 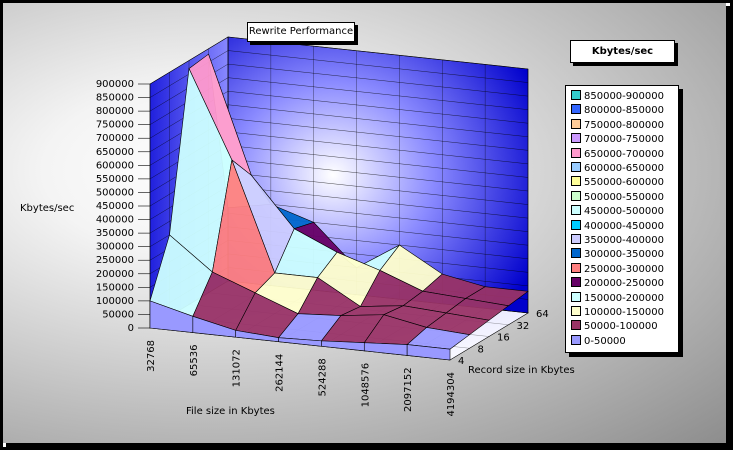 What do you see at coordinates (115, 274) in the screenshot?
I see `y-tick-label: 200000` at bounding box center [115, 274].